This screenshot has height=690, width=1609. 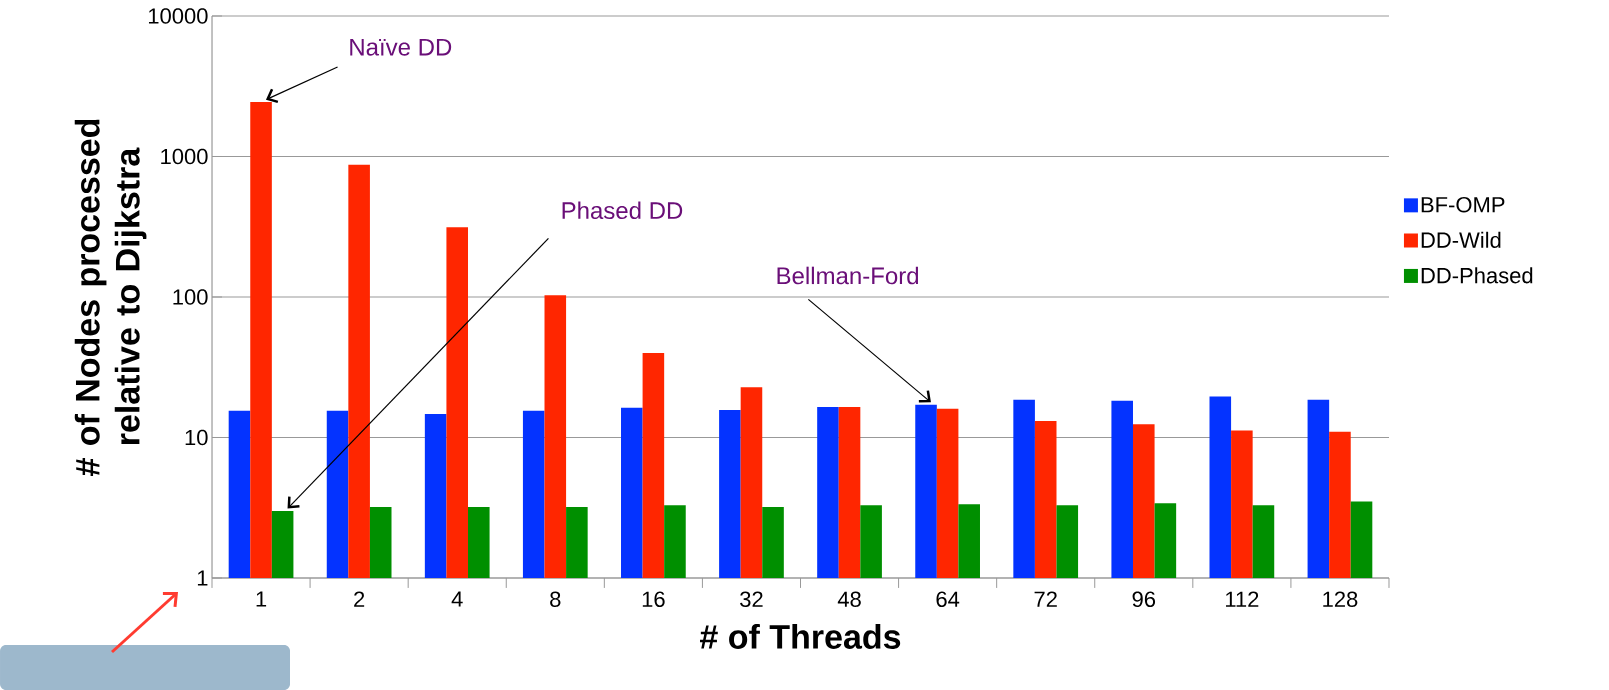 What do you see at coordinates (1242, 599) in the screenshot?
I see `x-tick-label: 112` at bounding box center [1242, 599].